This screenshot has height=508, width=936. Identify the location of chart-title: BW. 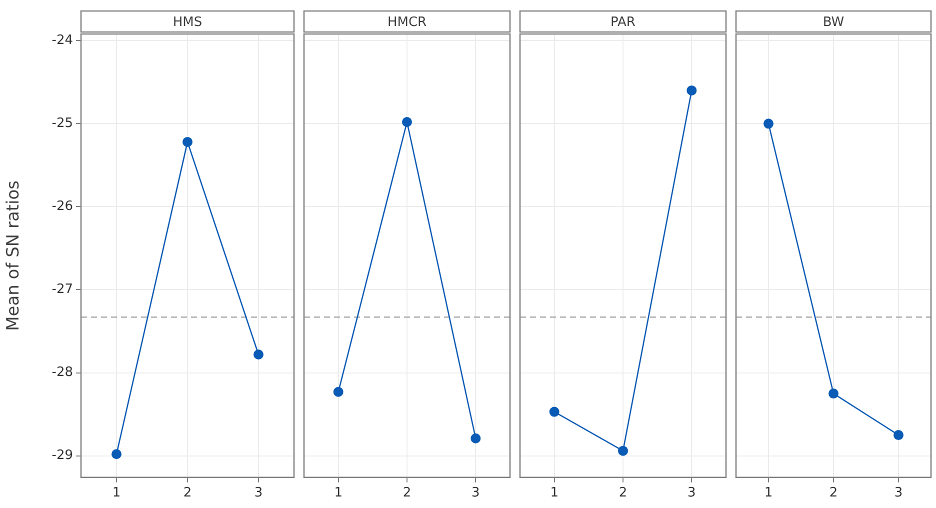
(833, 22).